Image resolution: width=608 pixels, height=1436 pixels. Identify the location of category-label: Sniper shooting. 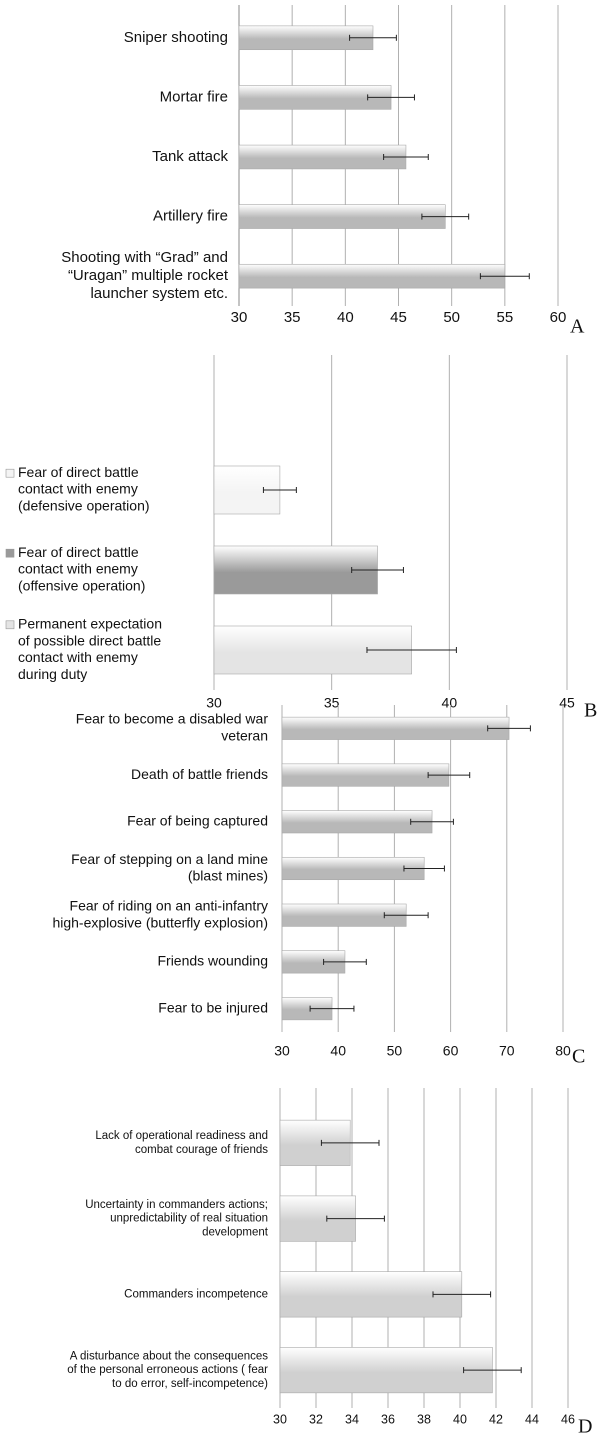
(176, 37).